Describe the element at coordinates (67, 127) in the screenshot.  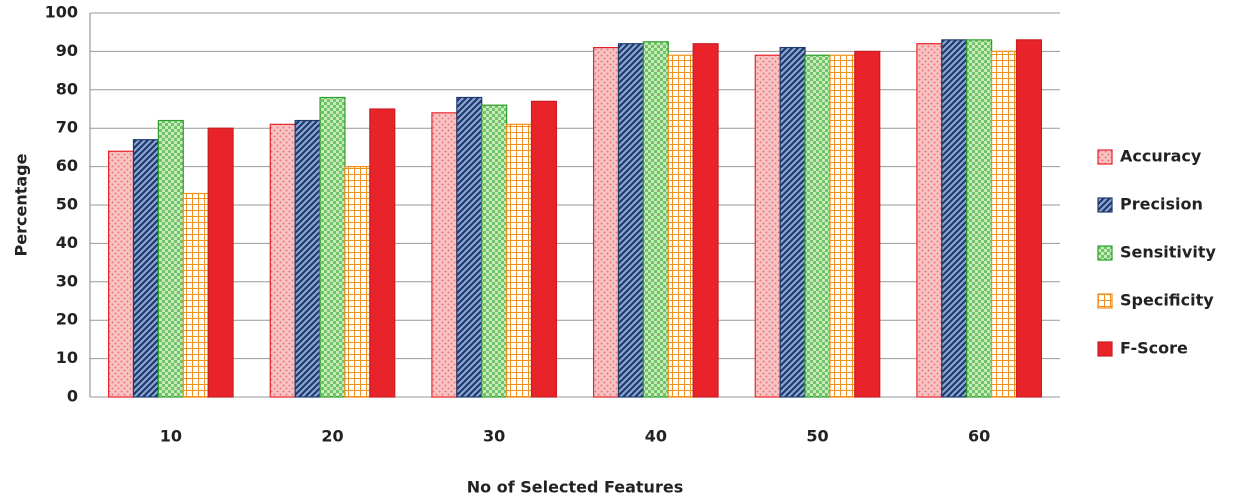
I see `y-tick-label: 70` at that location.